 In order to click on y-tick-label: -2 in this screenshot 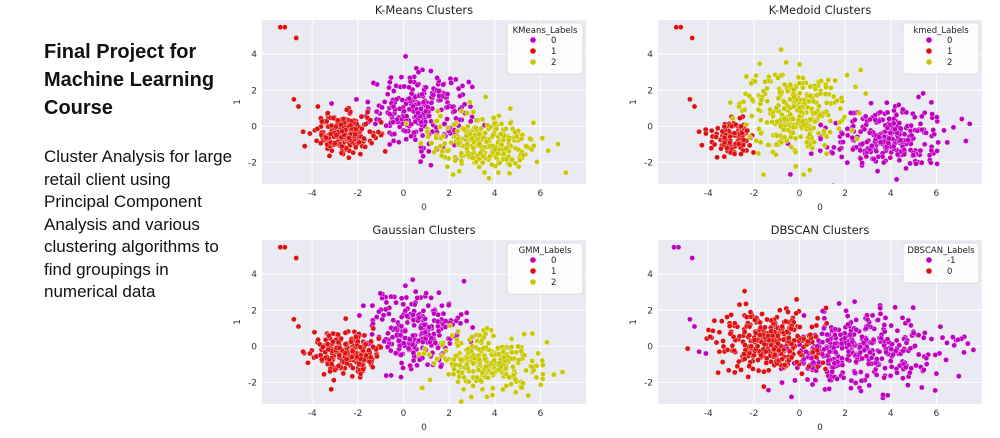, I will do `click(648, 383)`.